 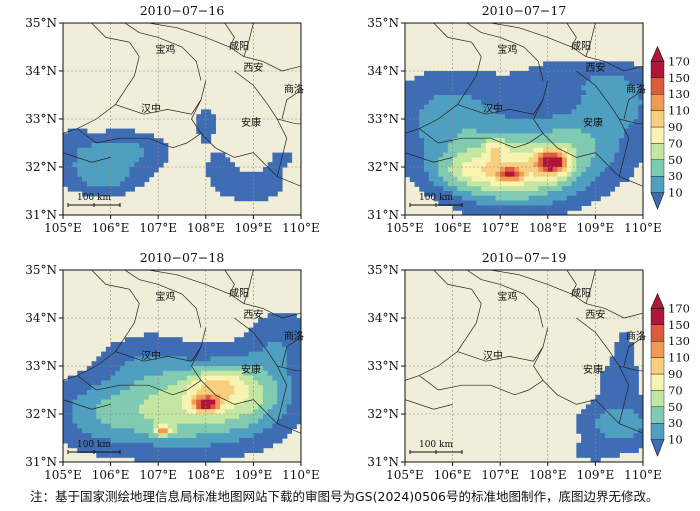 What do you see at coordinates (383, 167) in the screenshot?
I see `lat-tick-label: 32°N` at bounding box center [383, 167].